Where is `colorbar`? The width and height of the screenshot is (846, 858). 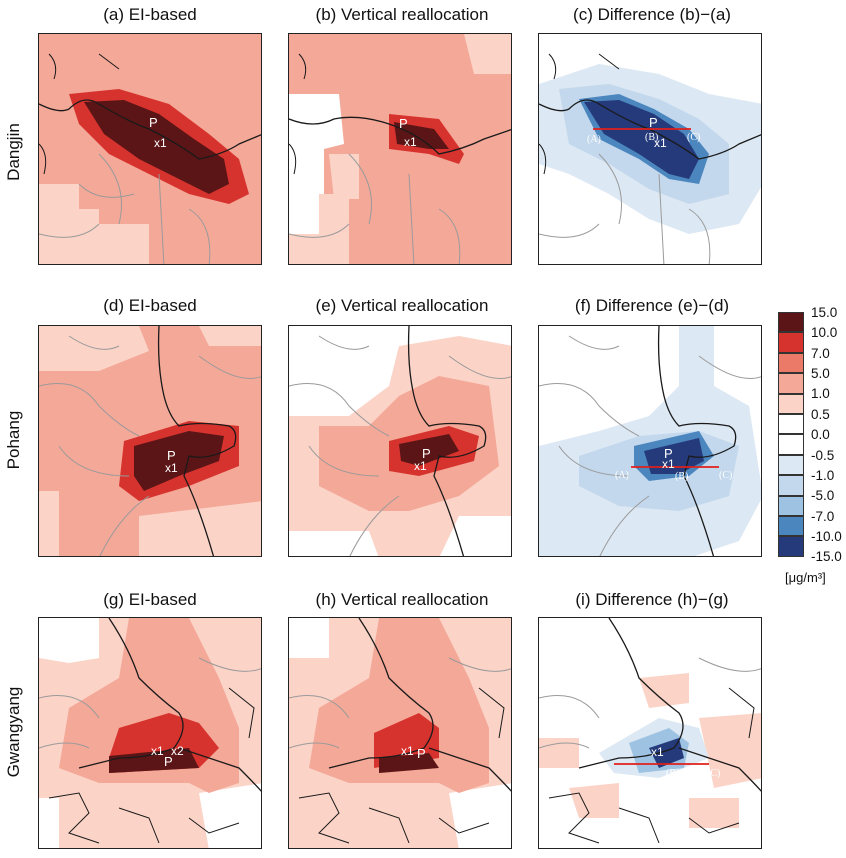
colorbar is located at coordinates (791, 434).